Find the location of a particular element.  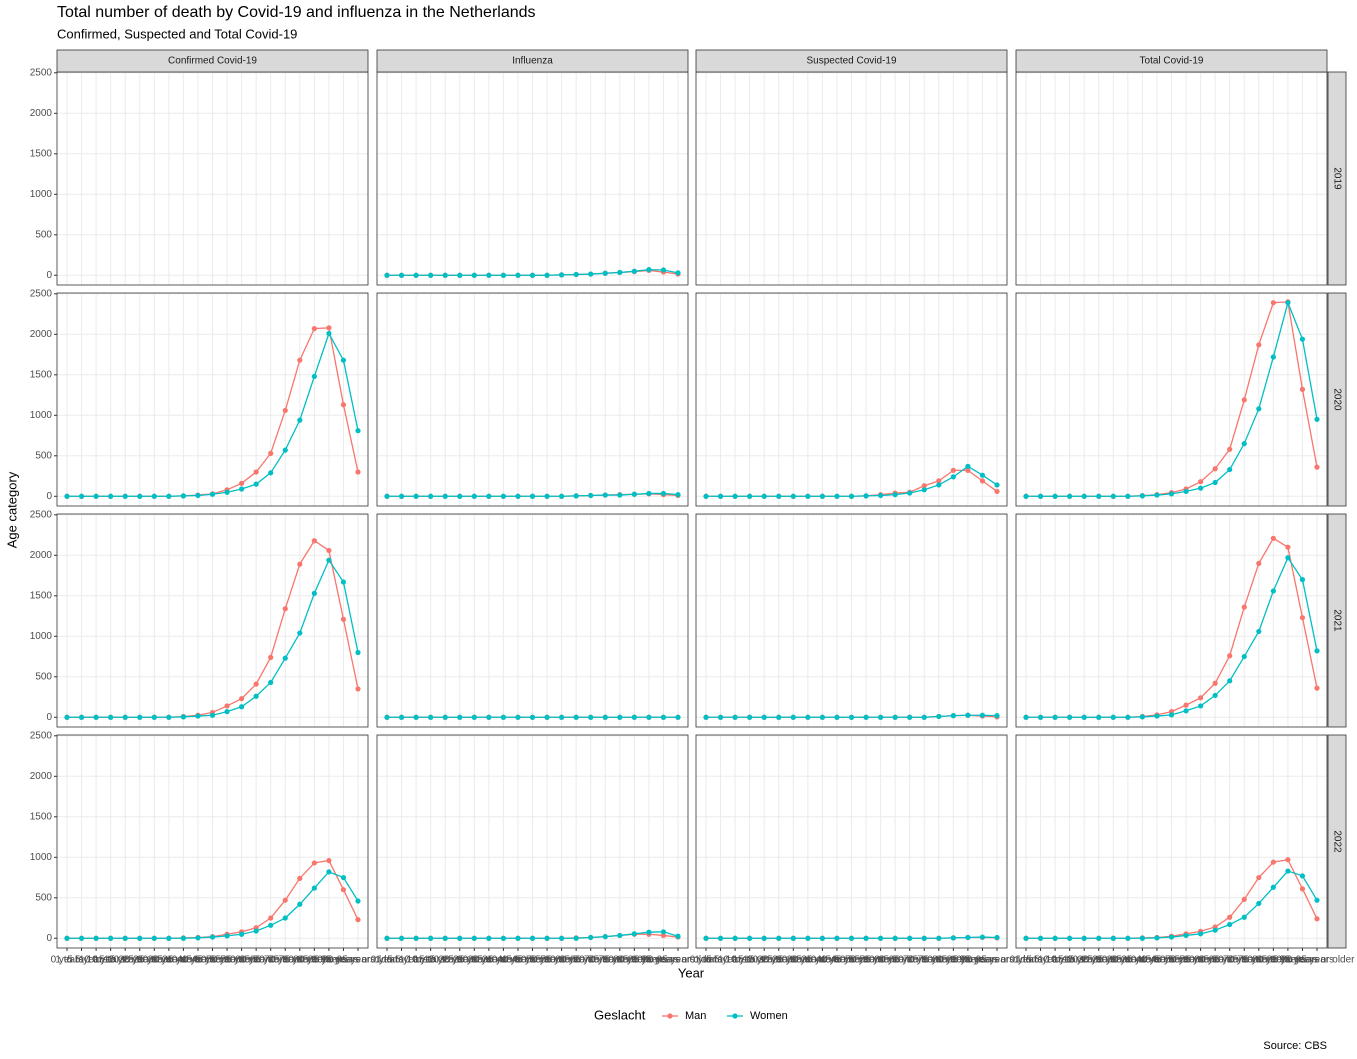

x-tick-label: 5 to 10 years is located at coordinates (735, 960).